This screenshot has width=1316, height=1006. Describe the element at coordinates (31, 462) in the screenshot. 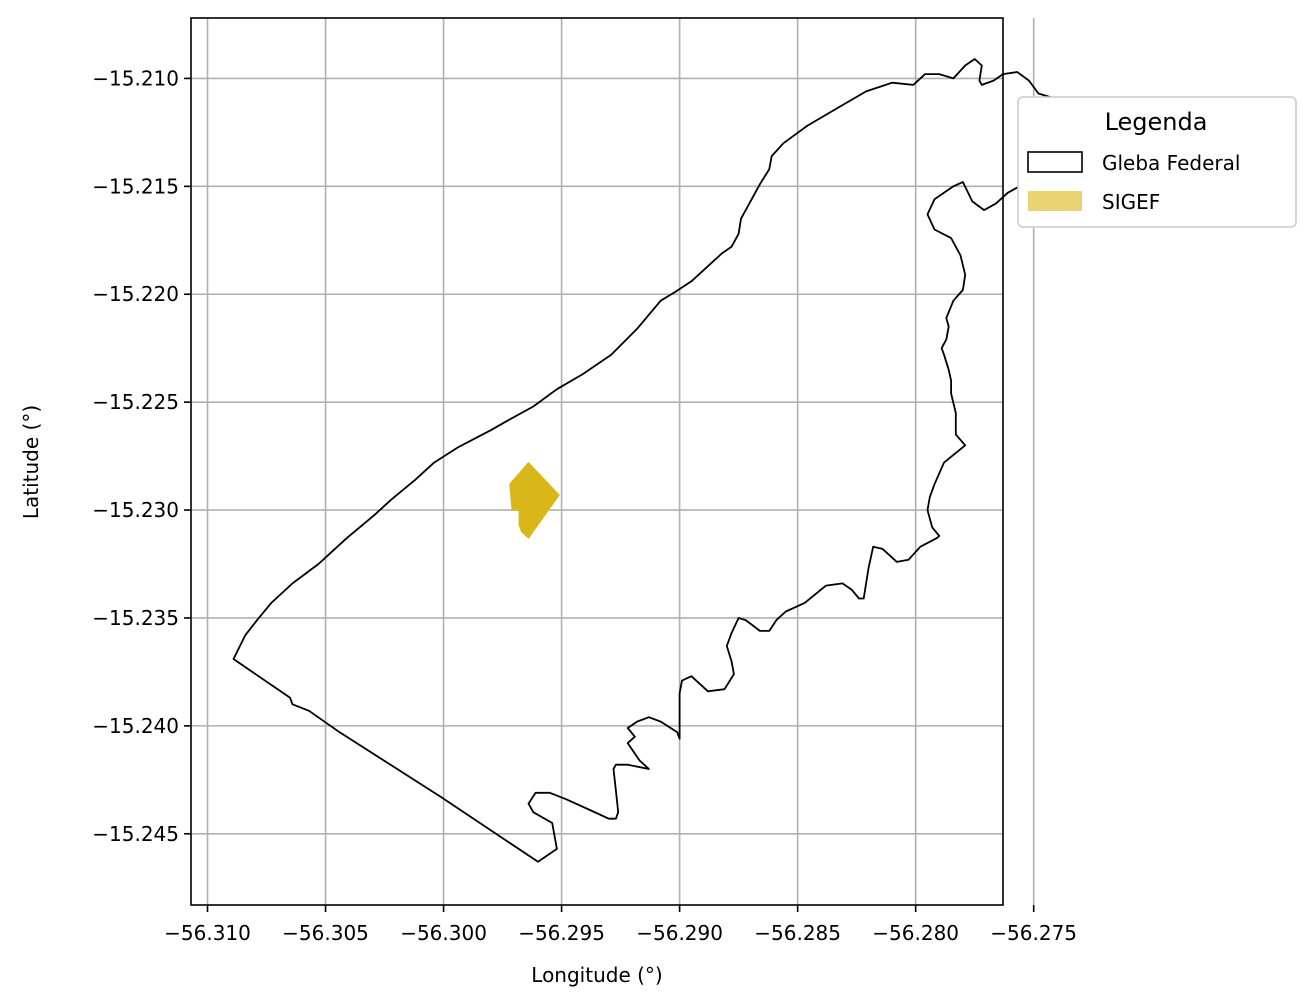

I see `y-axis-title: Latitude (°)` at that location.